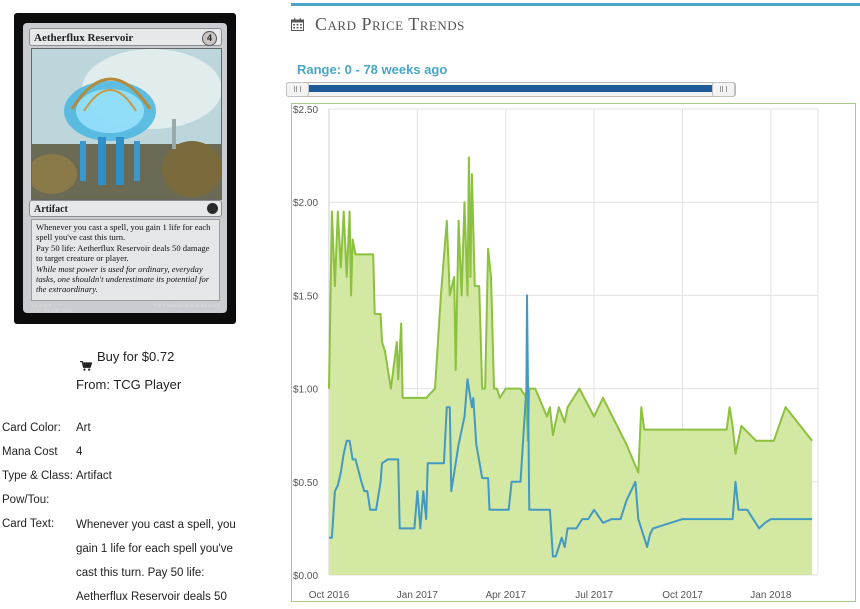 This screenshot has height=609, width=860. What do you see at coordinates (505, 595) in the screenshot?
I see `x-tick-label: Apr 2017` at bounding box center [505, 595].